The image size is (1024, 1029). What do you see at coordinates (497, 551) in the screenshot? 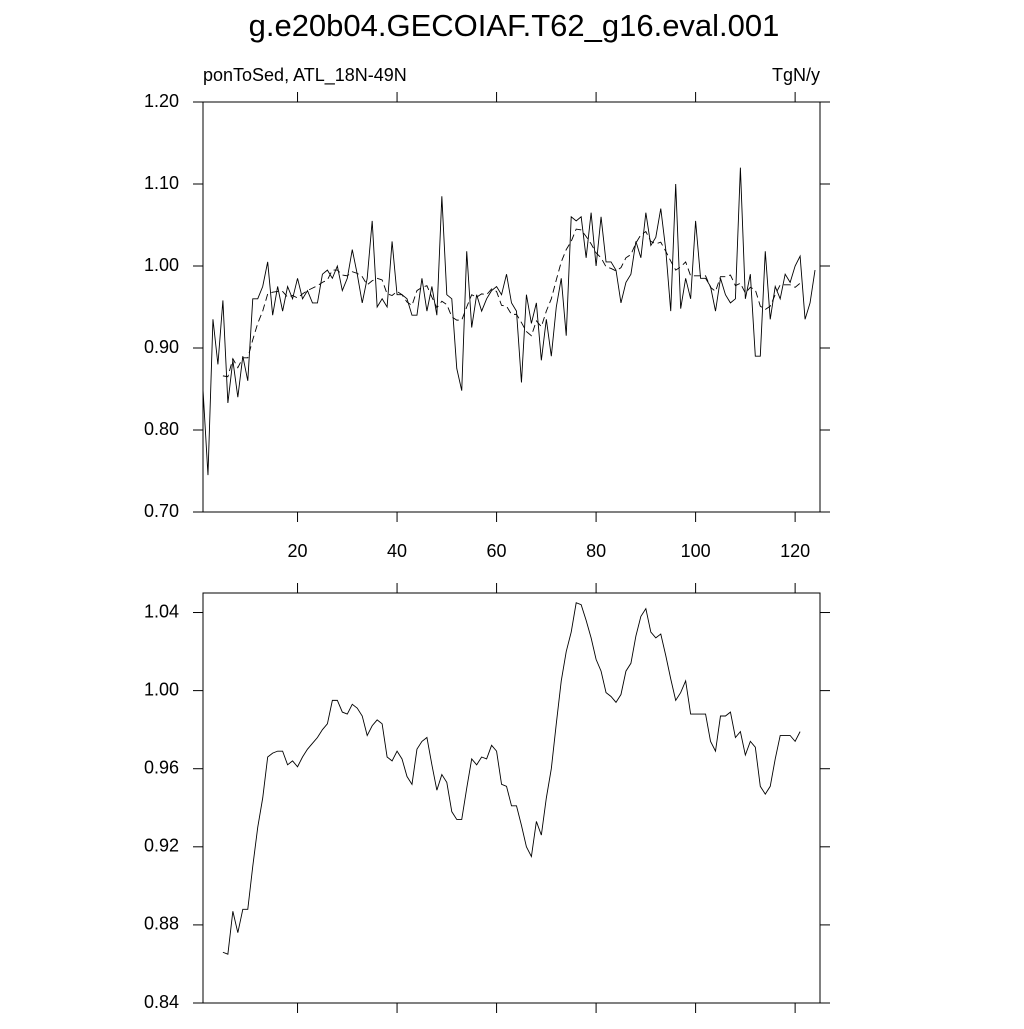
I see `x-tick-label: 60` at bounding box center [497, 551].